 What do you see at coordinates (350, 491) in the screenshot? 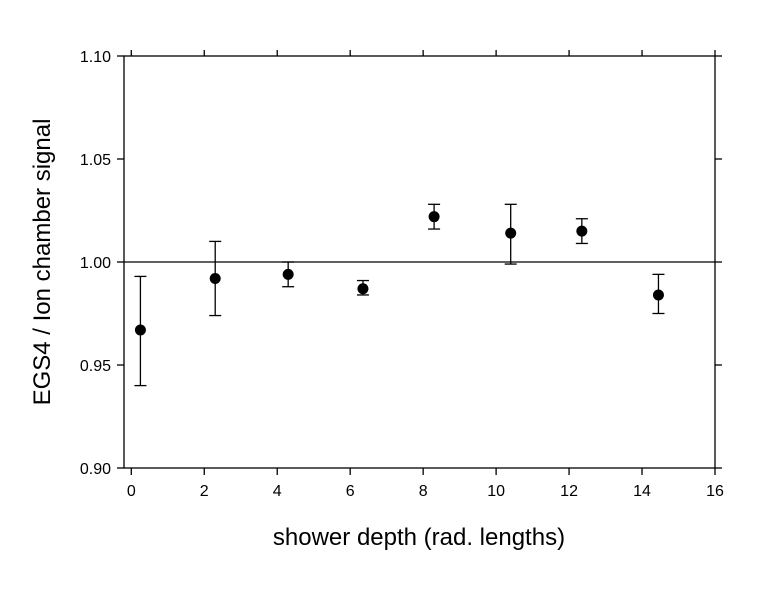
I see `x-tick-label: 6` at bounding box center [350, 491].